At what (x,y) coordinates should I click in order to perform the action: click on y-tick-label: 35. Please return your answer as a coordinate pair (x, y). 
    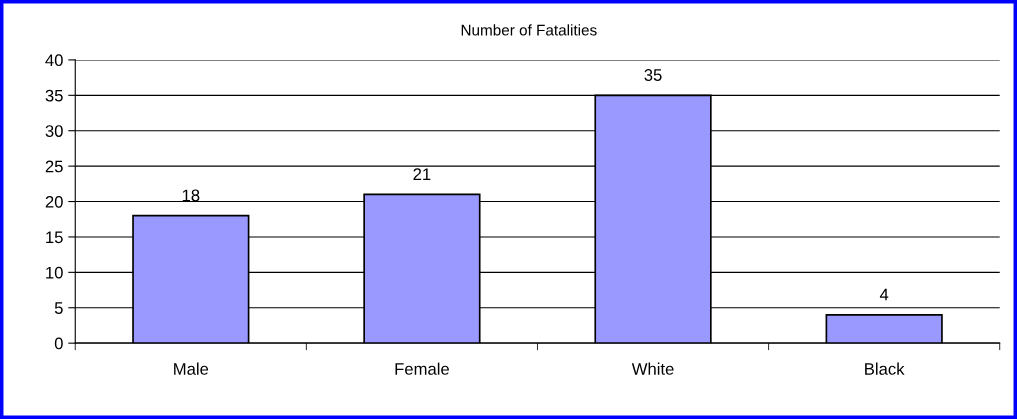
    Looking at the image, I should click on (54, 95).